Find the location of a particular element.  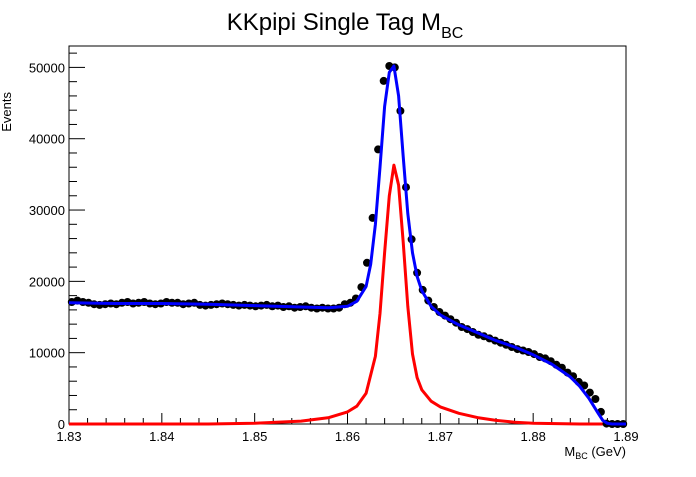

x-tick-label: 1.83 is located at coordinates (68, 436).